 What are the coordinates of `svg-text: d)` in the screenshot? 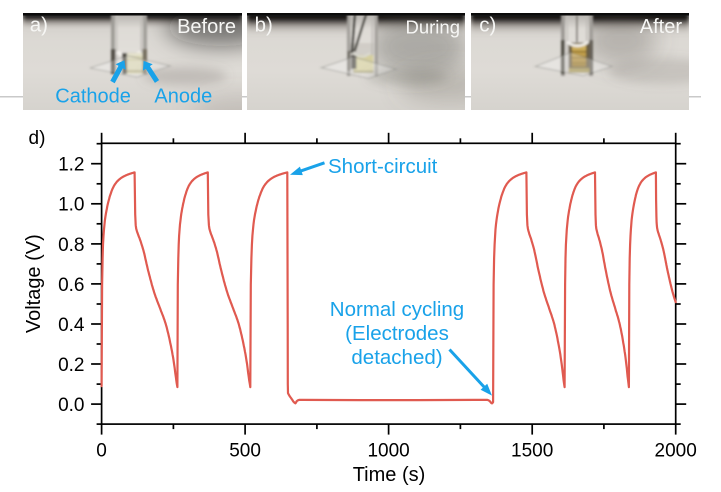 It's located at (37, 138).